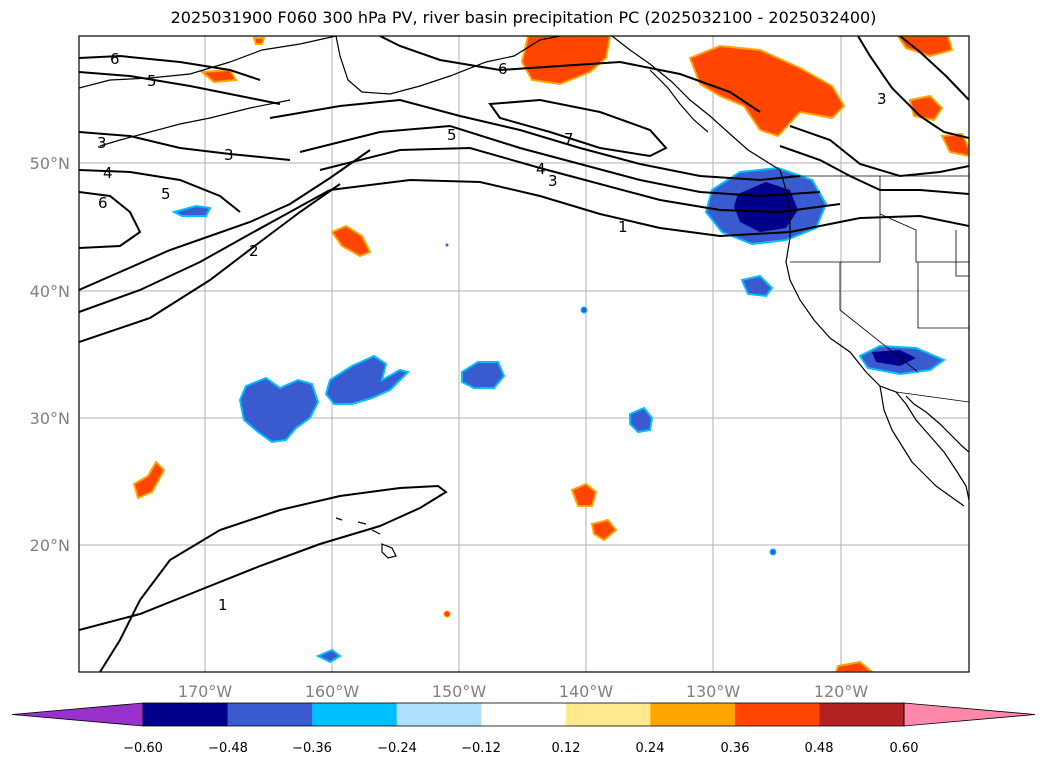  Describe the element at coordinates (566, 748) in the screenshot. I see `colorbar-tick-label: 0.12` at that location.